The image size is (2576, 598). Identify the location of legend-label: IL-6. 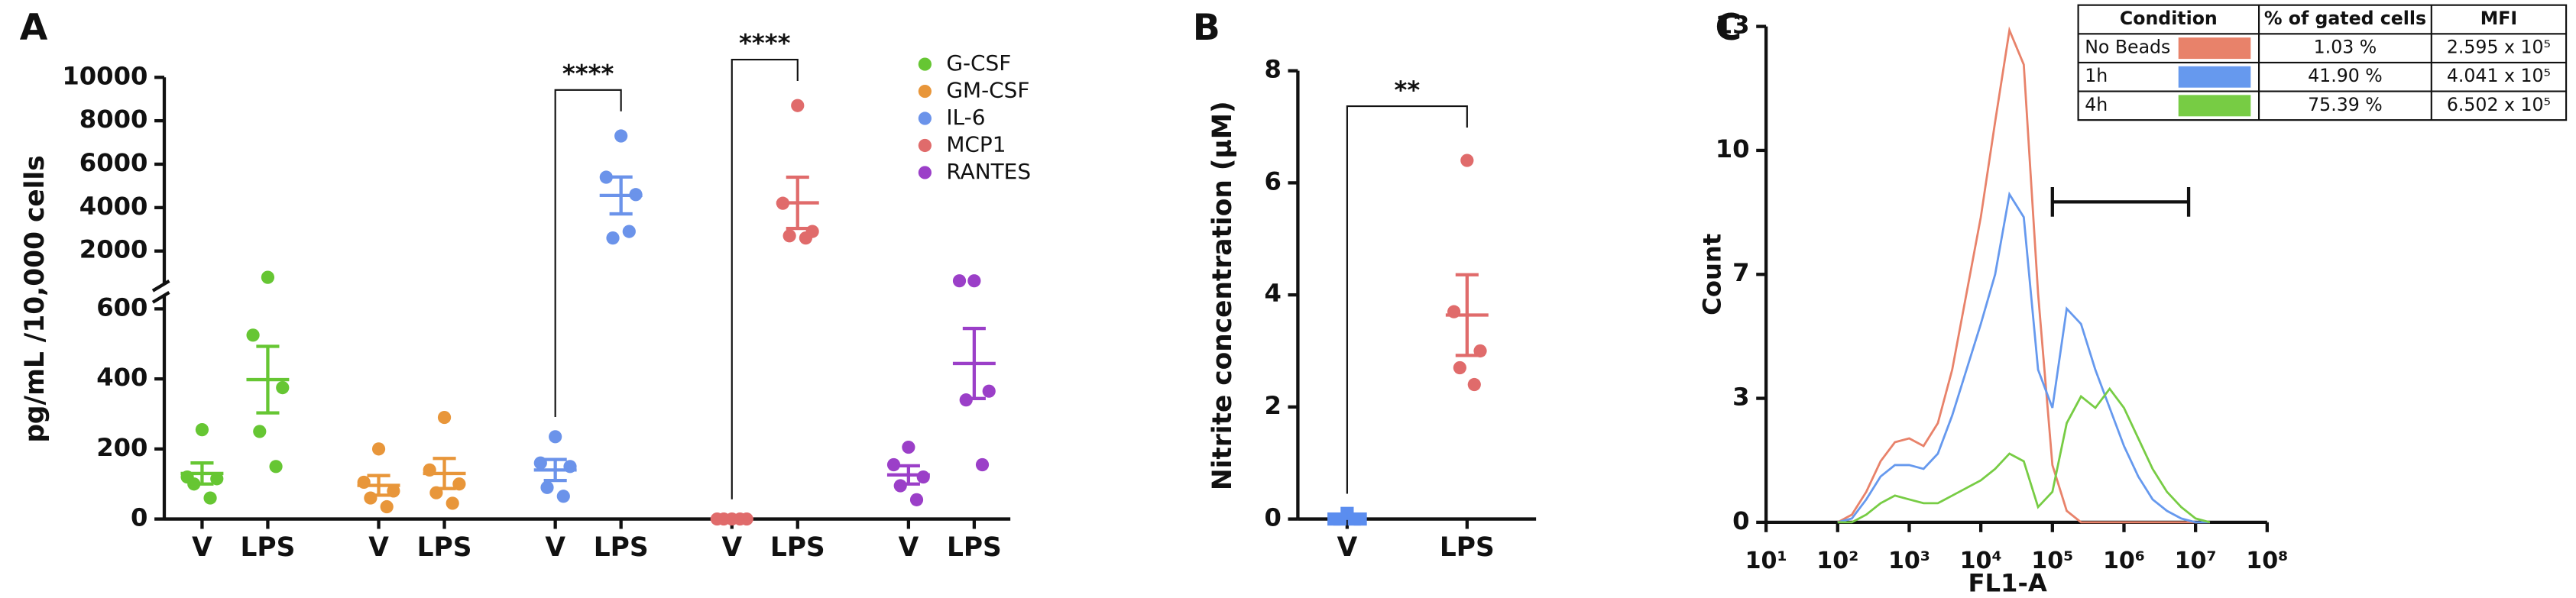
(965, 118).